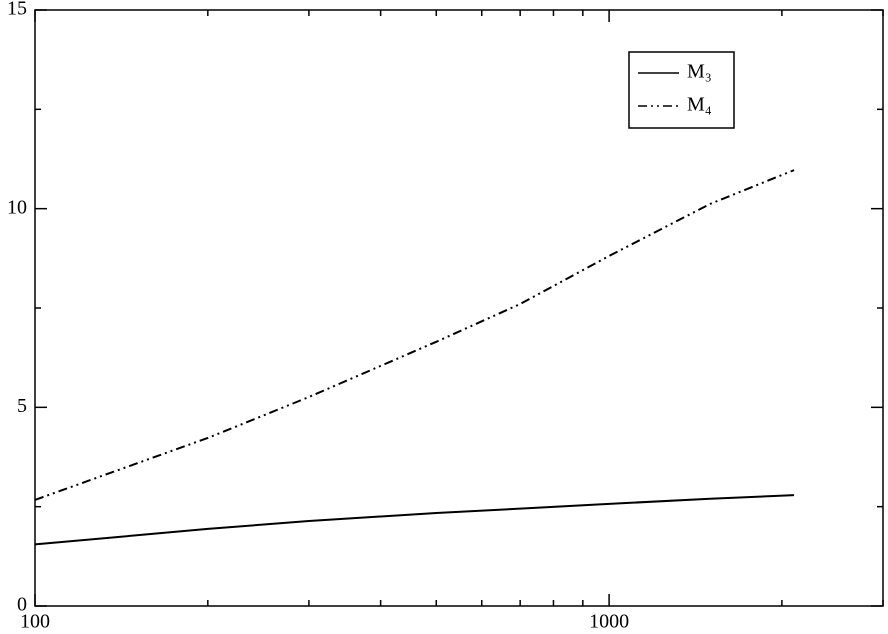 This screenshot has height=634, width=888. I want to click on y-tick-label: 15, so click(17, 10).